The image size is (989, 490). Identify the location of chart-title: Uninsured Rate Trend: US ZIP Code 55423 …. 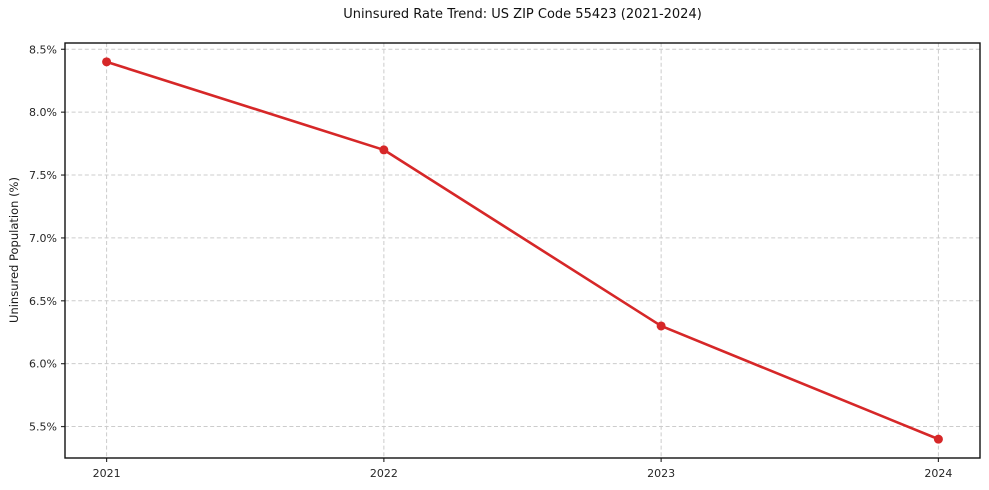
(522, 14).